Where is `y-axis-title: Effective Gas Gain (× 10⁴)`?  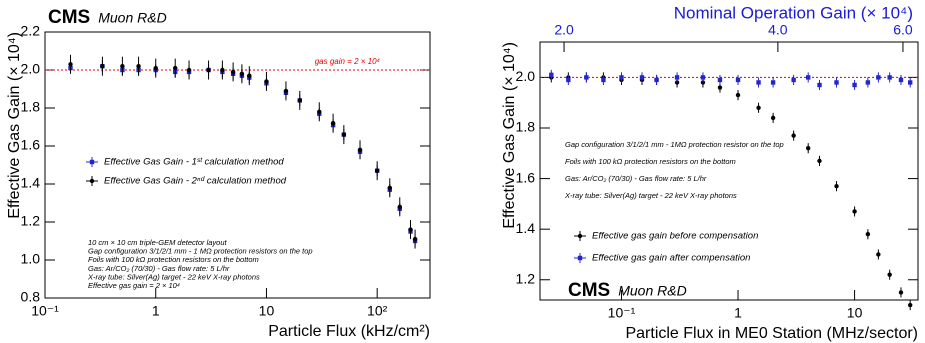 y-axis-title: Effective Gas Gain (× 10⁴) is located at coordinates (509, 135).